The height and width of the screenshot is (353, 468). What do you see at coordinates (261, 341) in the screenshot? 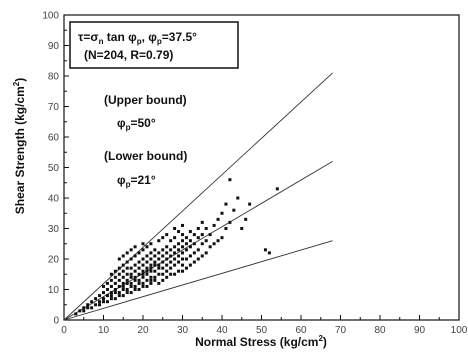
I see `x-axis-title: Normal Stress (kg/cm2)` at bounding box center [261, 341].